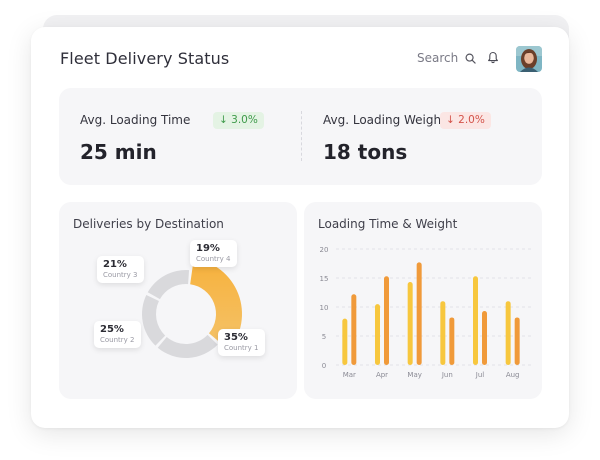 The image size is (600, 460). Describe the element at coordinates (438, 58) in the screenshot. I see `search-label: Search` at that location.